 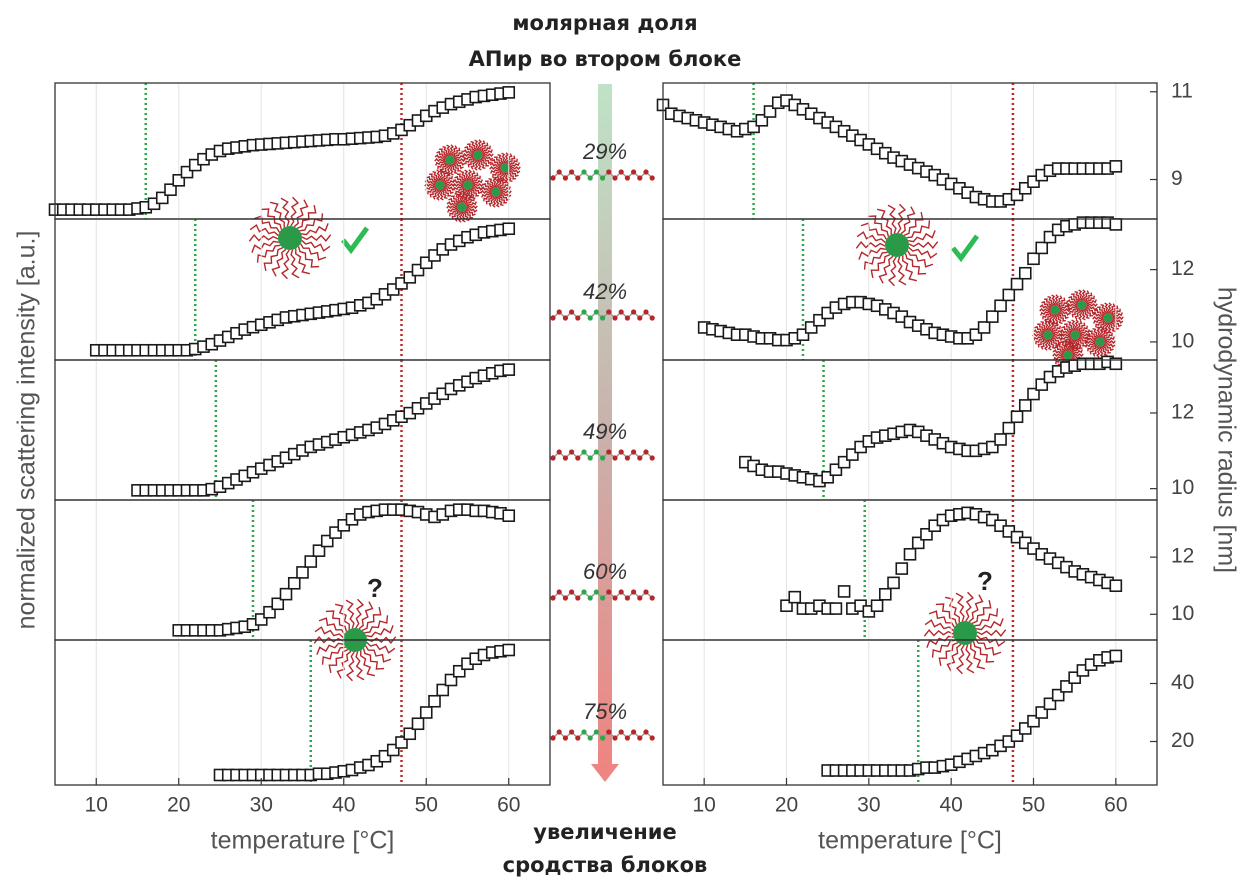 What do you see at coordinates (1182, 613) in the screenshot?
I see `y-tick-label: 10` at bounding box center [1182, 613].